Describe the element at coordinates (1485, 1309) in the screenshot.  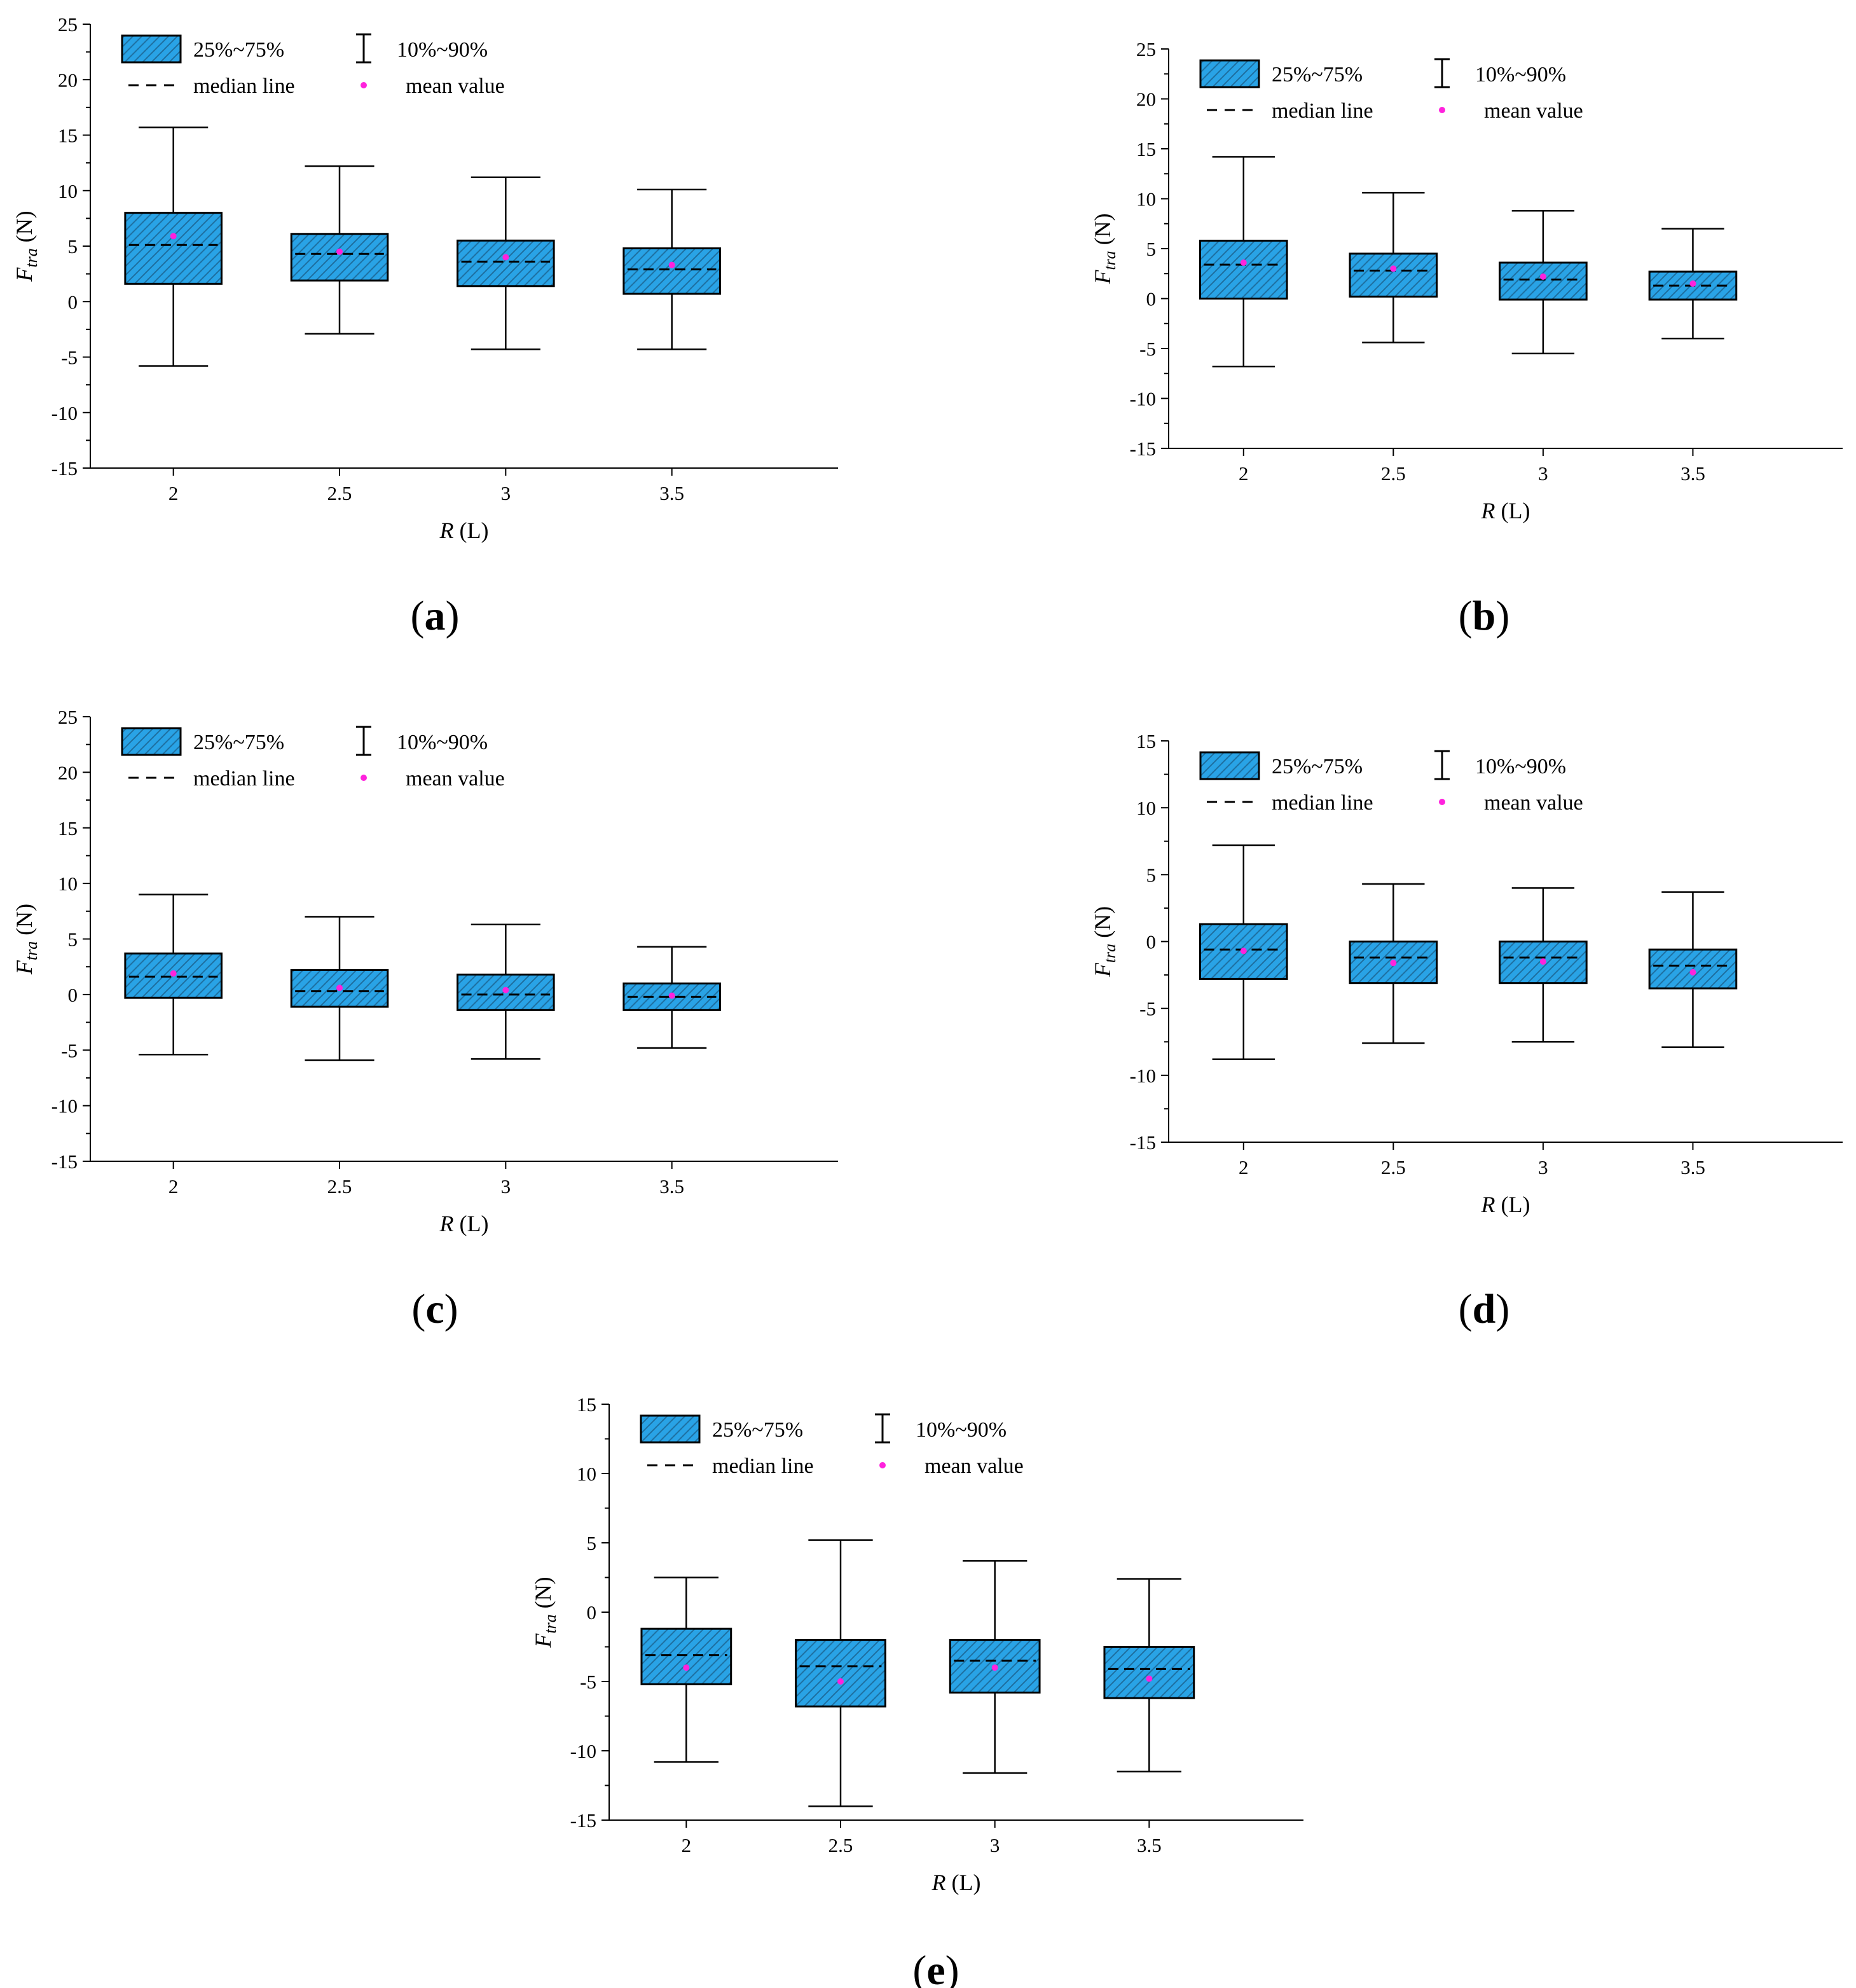
I see `panel-caption: (d)` at that location.